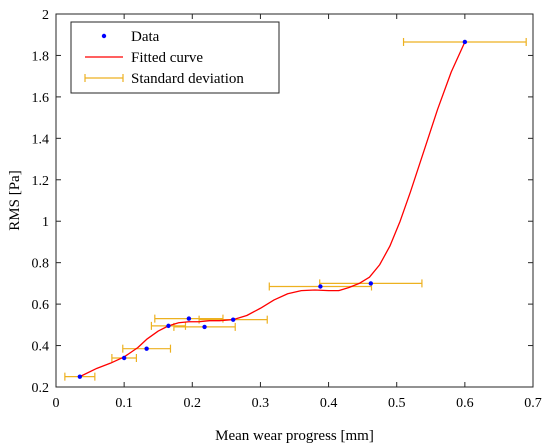  What do you see at coordinates (294, 436) in the screenshot?
I see `x-axis-label: Mean wear progress [mm]` at bounding box center [294, 436].